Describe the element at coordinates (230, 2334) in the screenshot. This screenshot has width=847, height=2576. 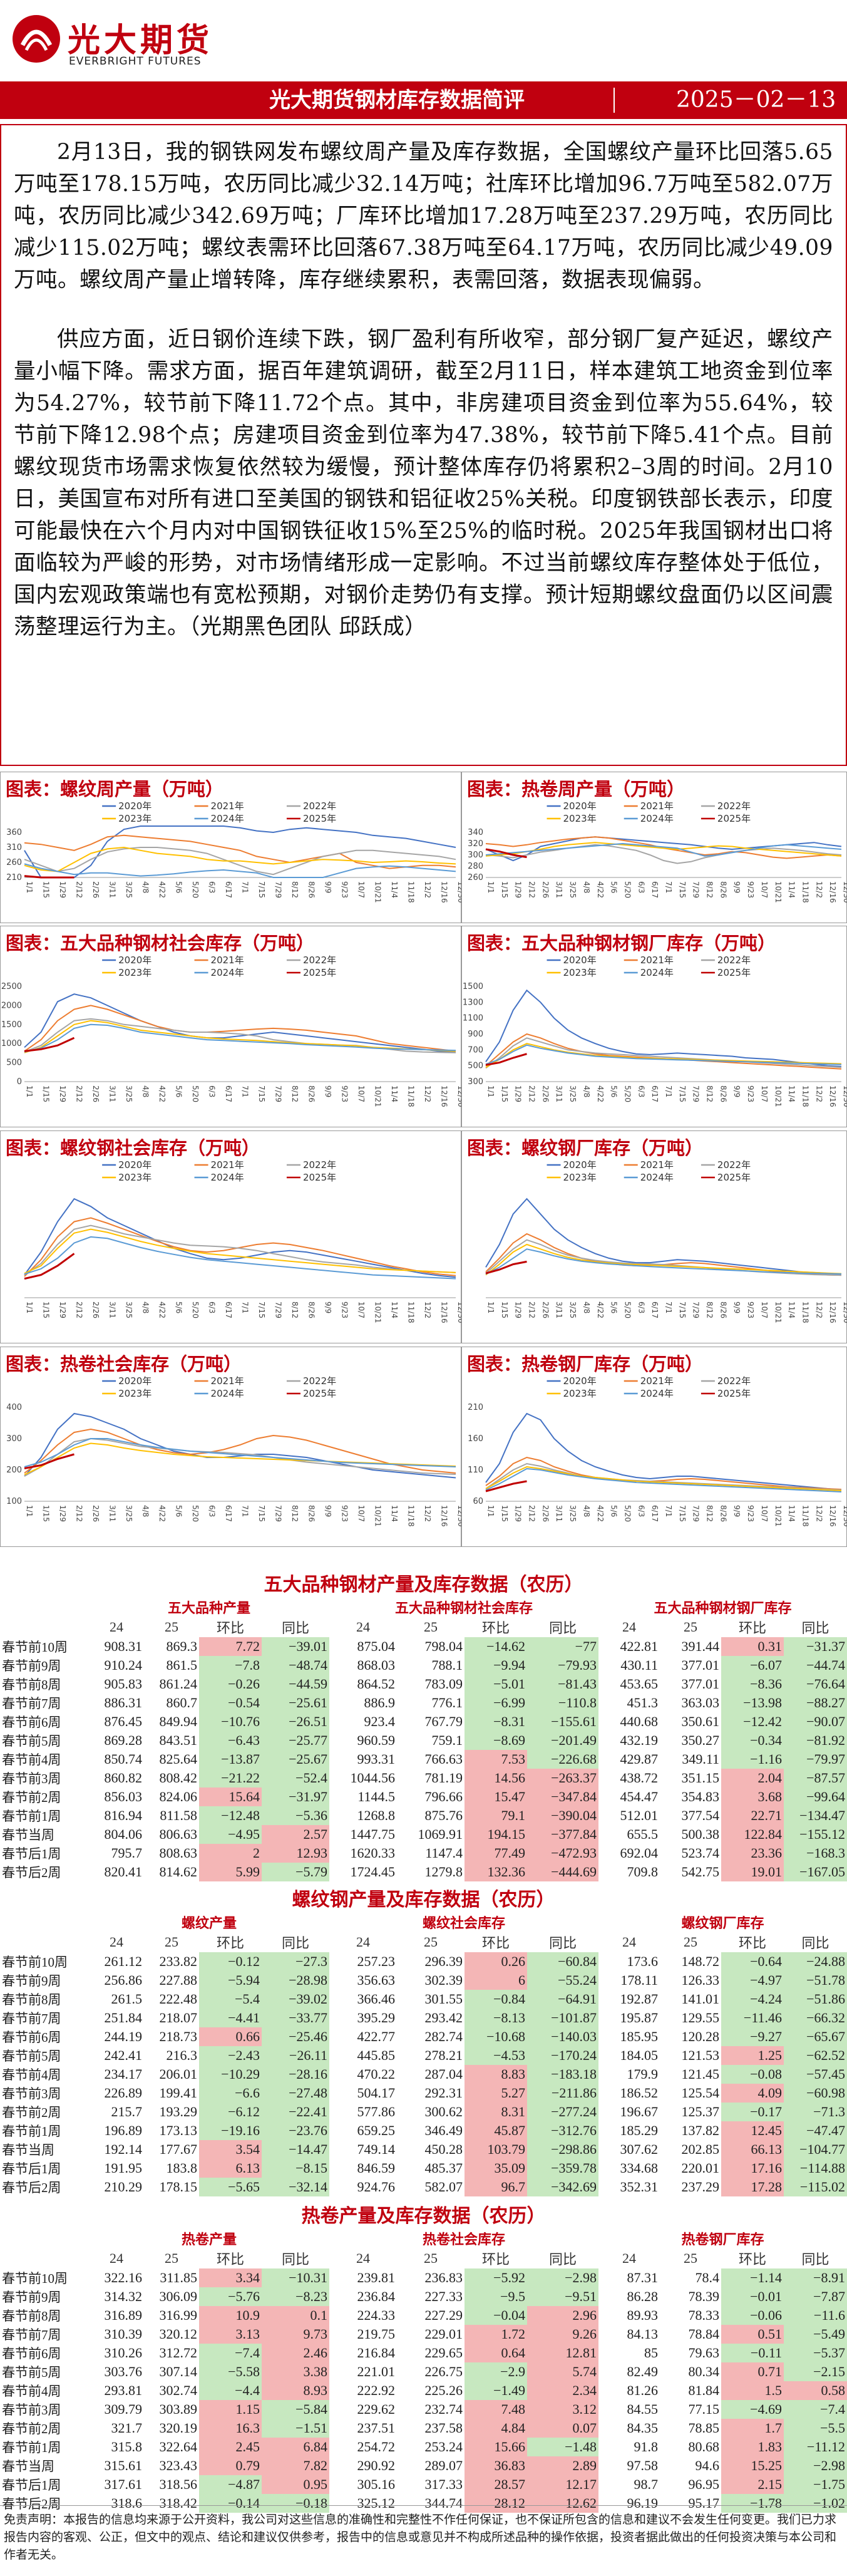
I see `table-cell: 3.13` at that location.